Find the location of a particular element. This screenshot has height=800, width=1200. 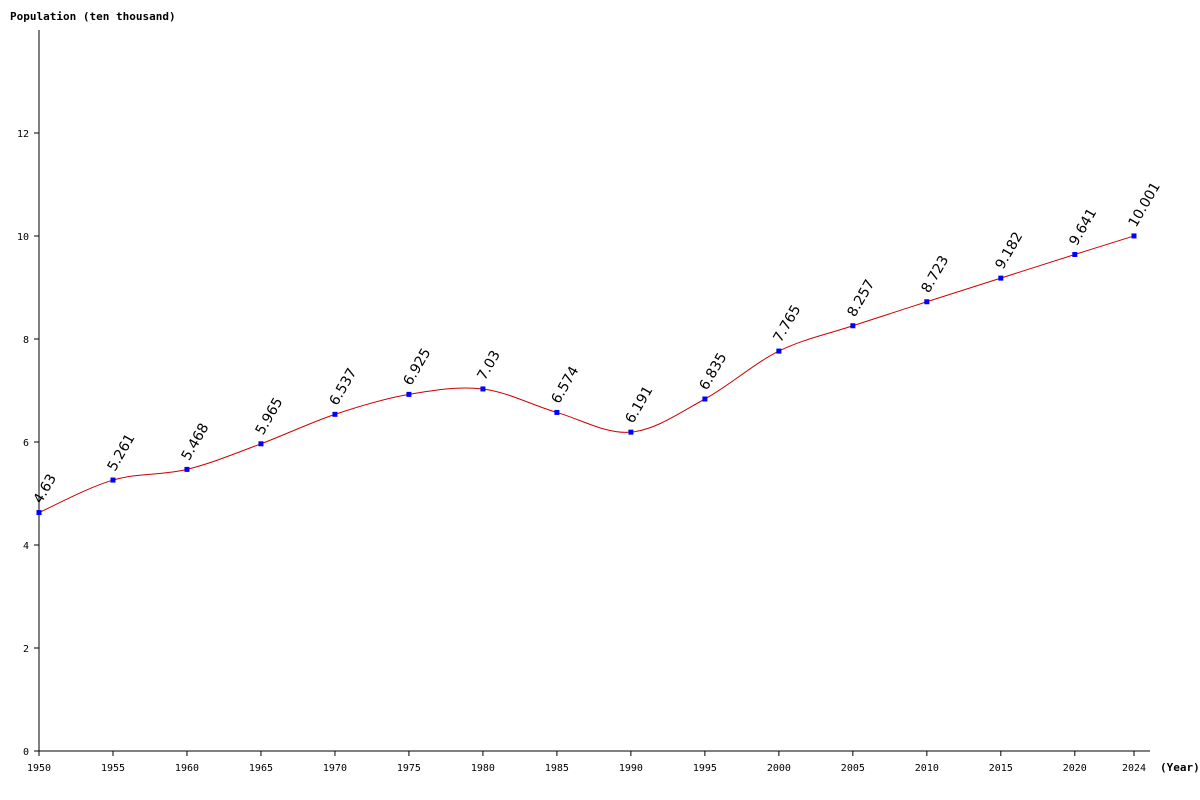

data-label: 8.723 is located at coordinates (935, 274).